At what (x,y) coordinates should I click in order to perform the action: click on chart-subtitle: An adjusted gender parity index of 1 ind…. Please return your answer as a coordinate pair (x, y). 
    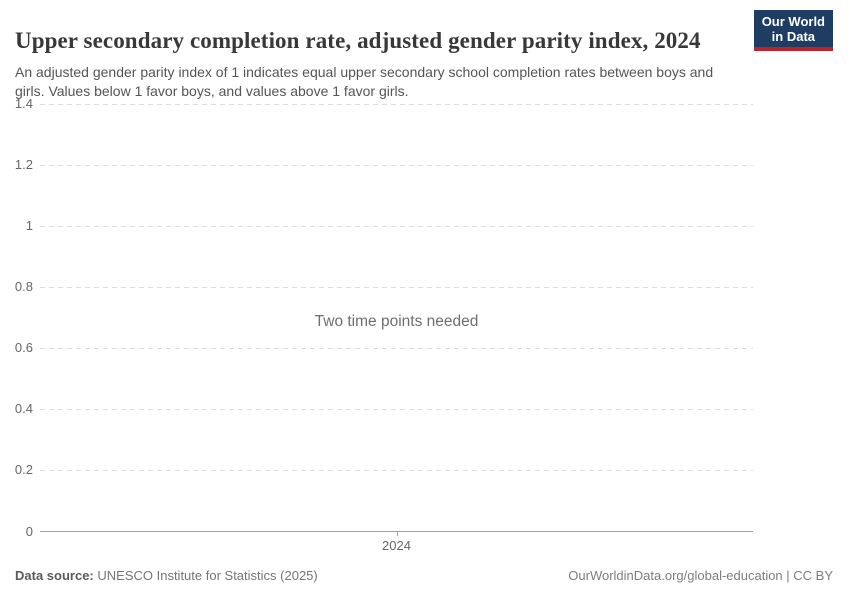
    Looking at the image, I should click on (364, 81).